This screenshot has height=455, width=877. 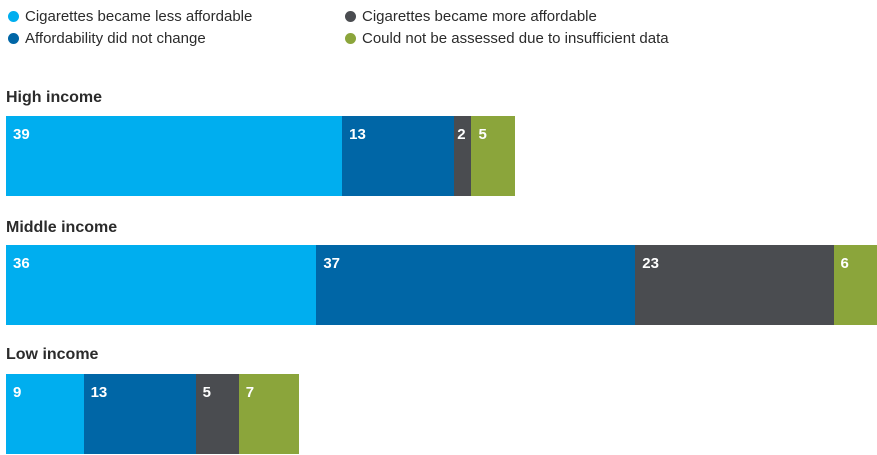 What do you see at coordinates (139, 16) in the screenshot?
I see `legend-label: Cigarettes became less affordable` at bounding box center [139, 16].